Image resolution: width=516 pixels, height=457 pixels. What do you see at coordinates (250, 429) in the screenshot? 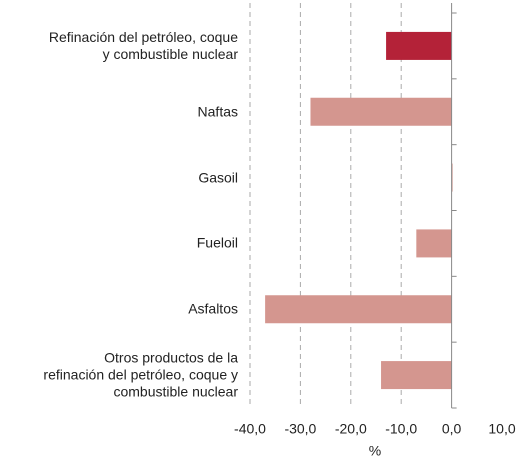
I see `x-tick-label: -40,0` at bounding box center [250, 429].